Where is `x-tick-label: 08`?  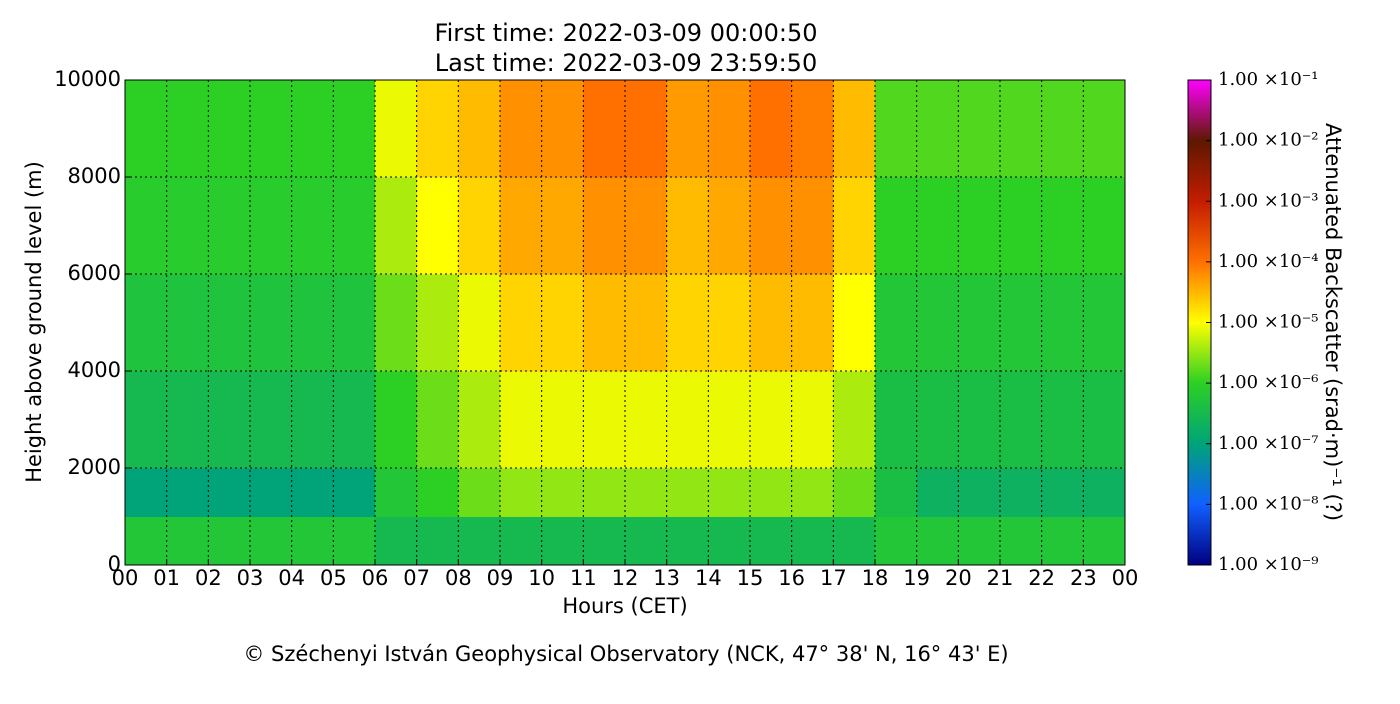 x-tick-label: 08 is located at coordinates (458, 578).